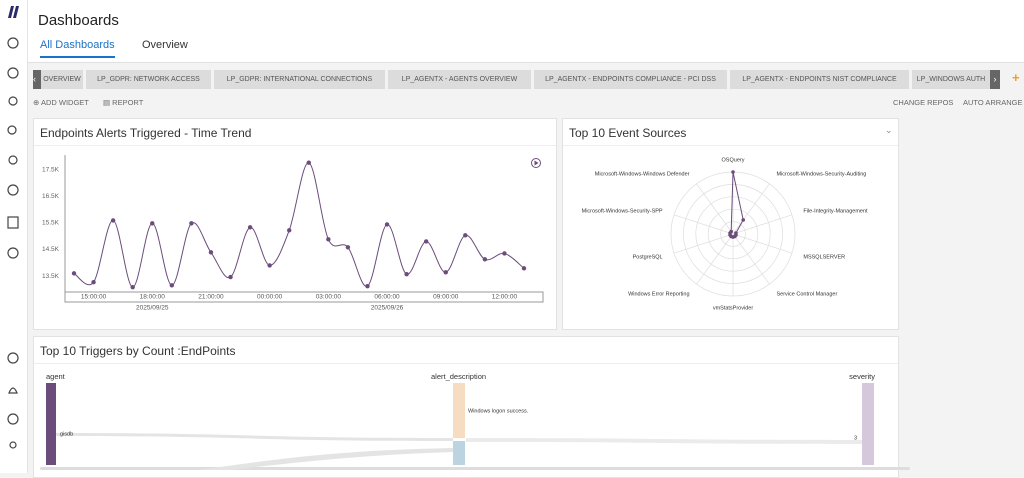  I want to click on tab-scroll-left: ‹, so click(37, 79).